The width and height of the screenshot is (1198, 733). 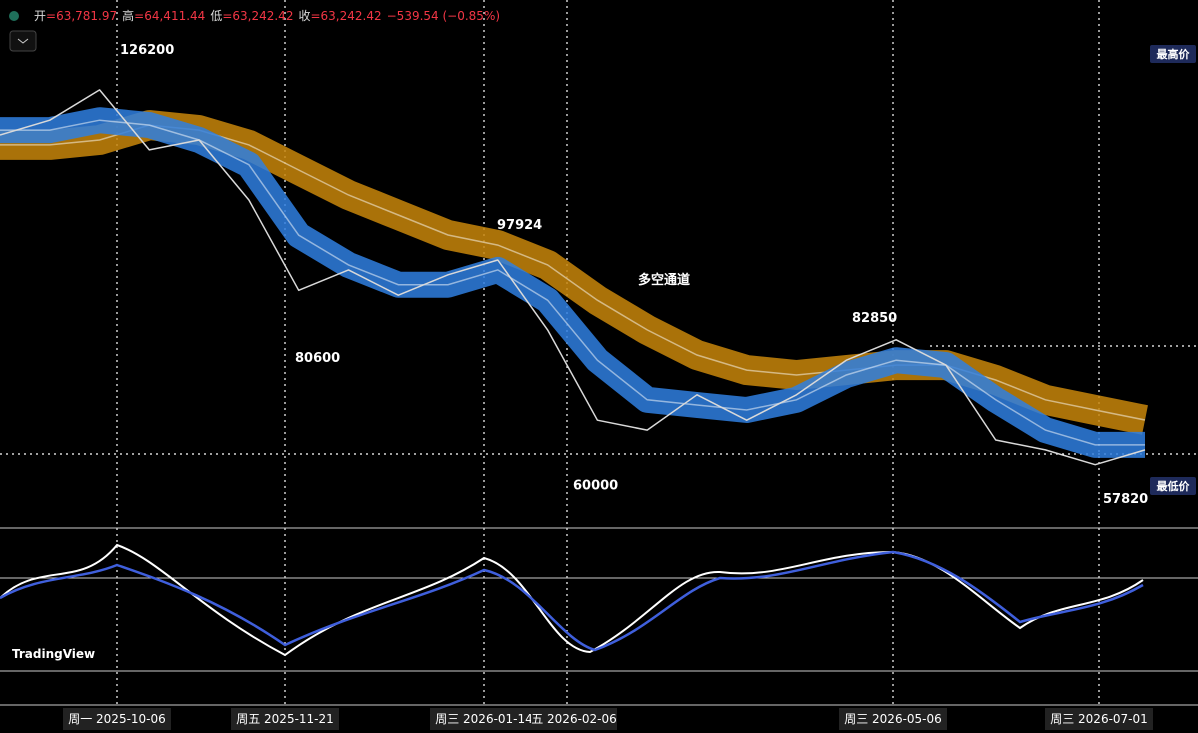 What do you see at coordinates (519, 225) in the screenshot?
I see `price-annotation: 97924` at bounding box center [519, 225].